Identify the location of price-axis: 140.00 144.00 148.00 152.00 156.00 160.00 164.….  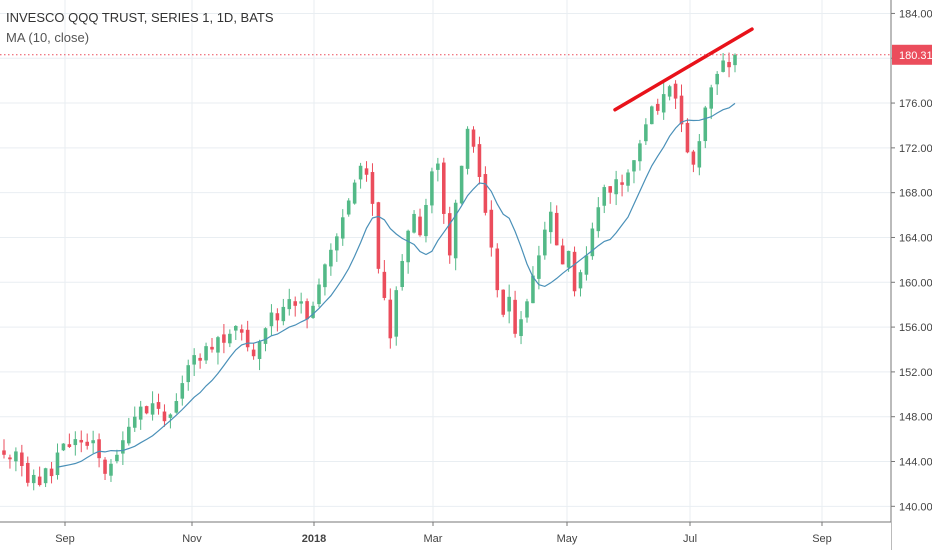
(911, 275).